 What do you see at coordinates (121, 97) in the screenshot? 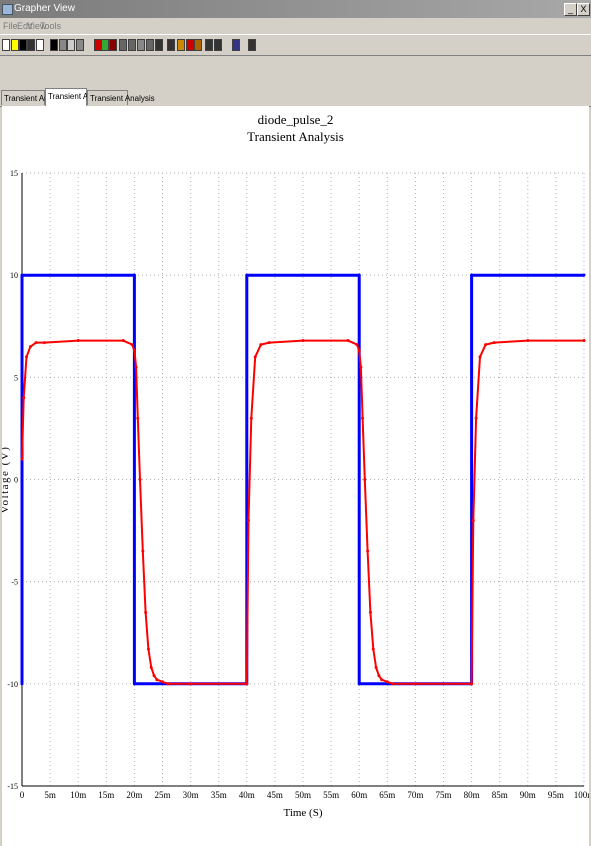
I see `tab-transient-analysis-3: Transient Analysis` at bounding box center [121, 97].